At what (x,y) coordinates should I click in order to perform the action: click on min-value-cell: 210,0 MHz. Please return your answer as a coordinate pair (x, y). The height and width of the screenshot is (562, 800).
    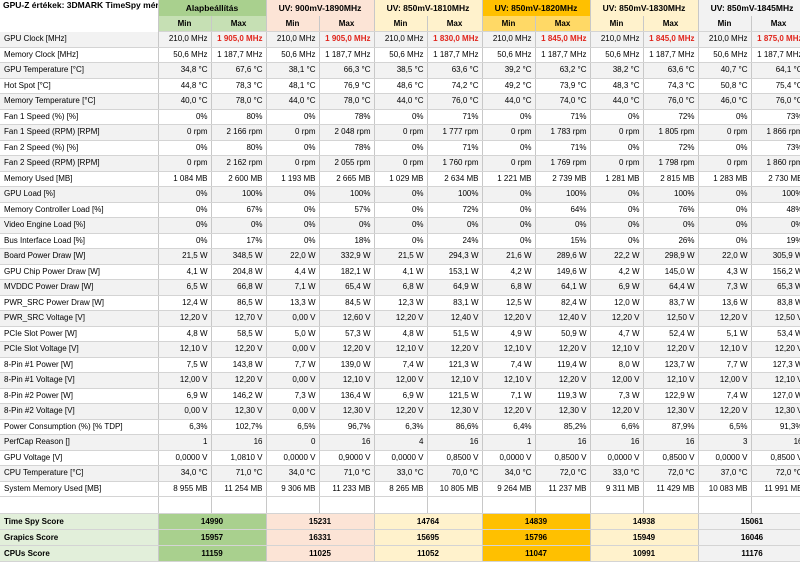
    Looking at the image, I should click on (725, 39).